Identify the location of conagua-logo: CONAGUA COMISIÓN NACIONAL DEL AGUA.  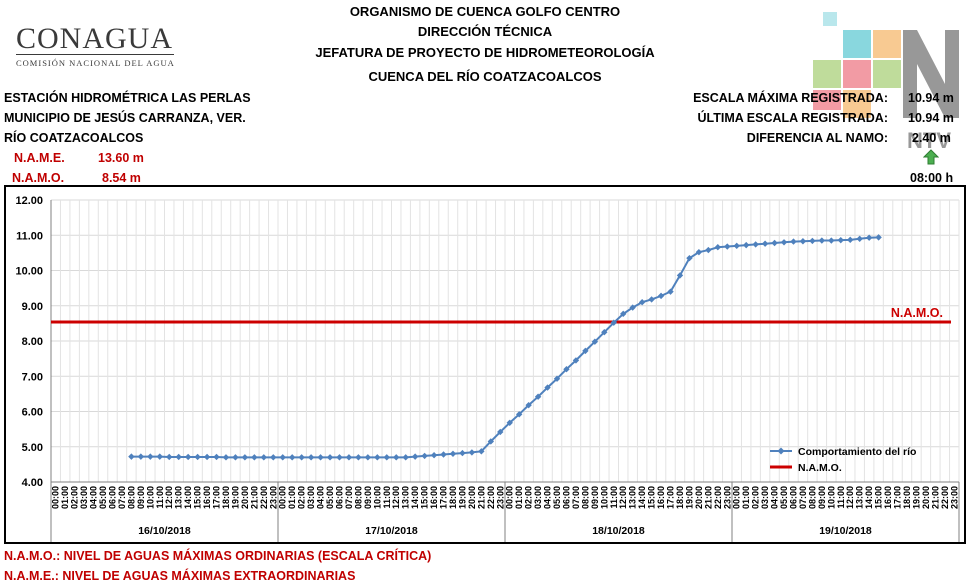
(95, 45).